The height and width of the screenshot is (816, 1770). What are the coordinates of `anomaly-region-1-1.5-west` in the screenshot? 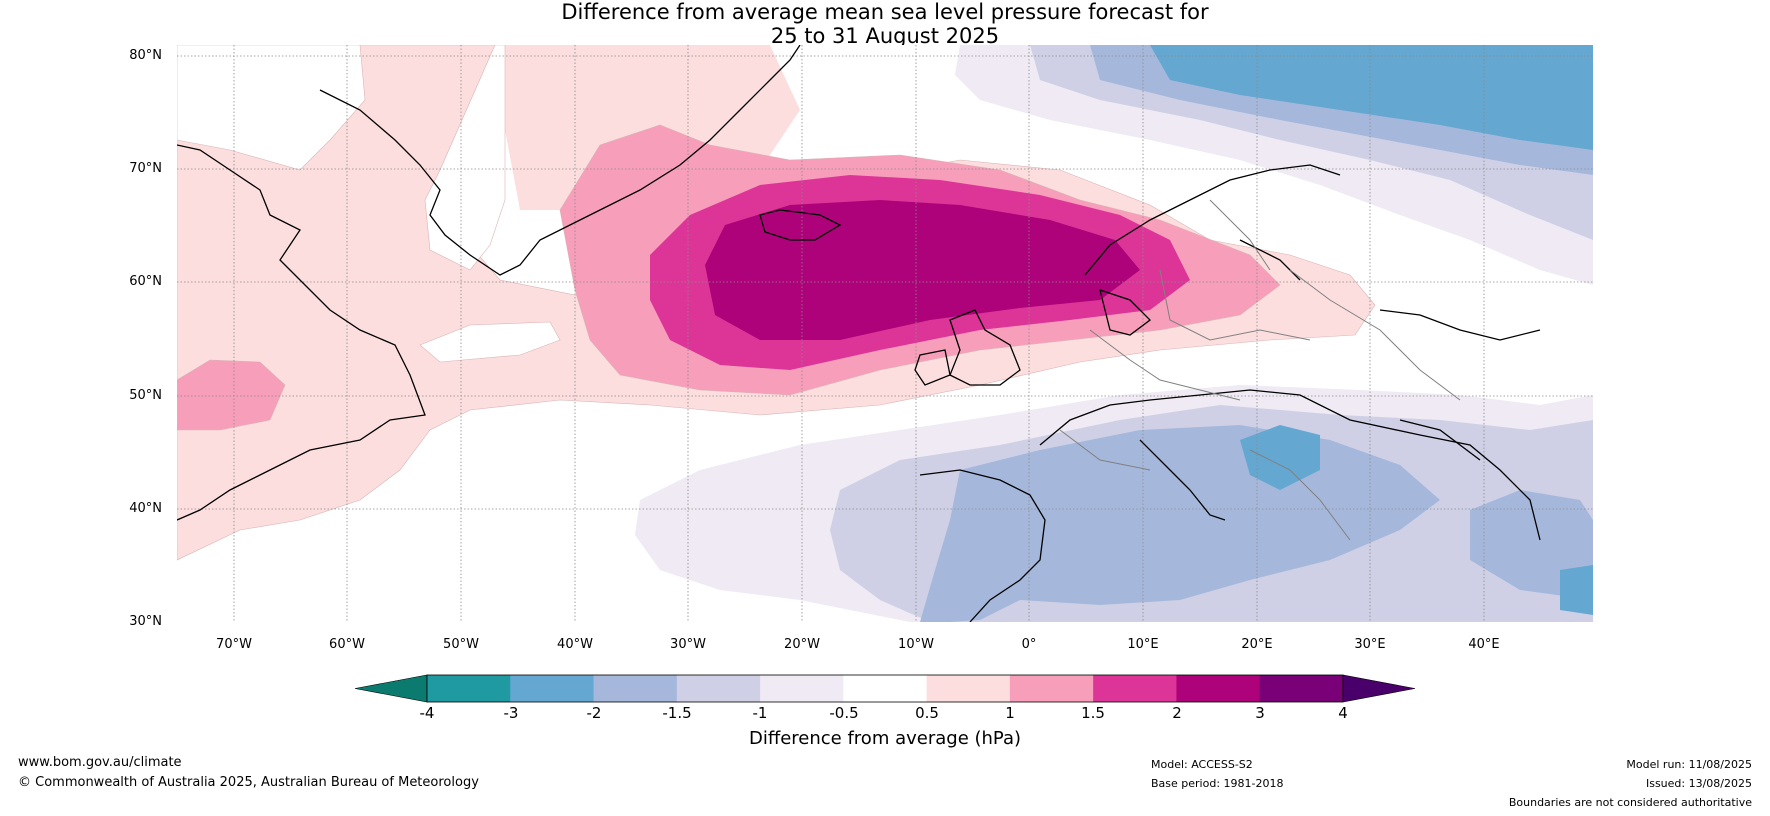 It's located at (231, 395).